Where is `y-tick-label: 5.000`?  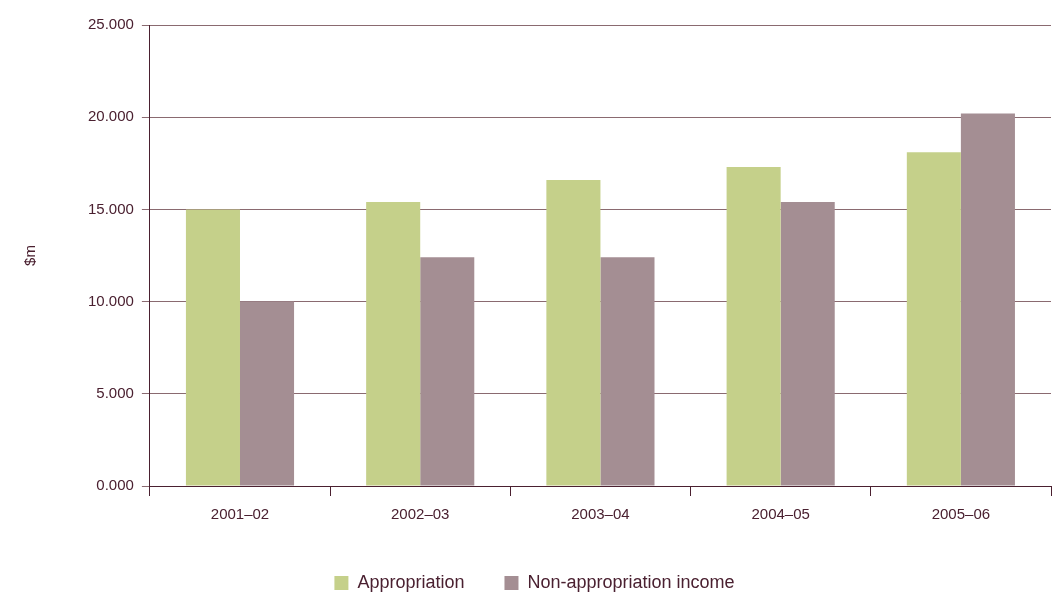
y-tick-label: 5.000 is located at coordinates (115, 392).